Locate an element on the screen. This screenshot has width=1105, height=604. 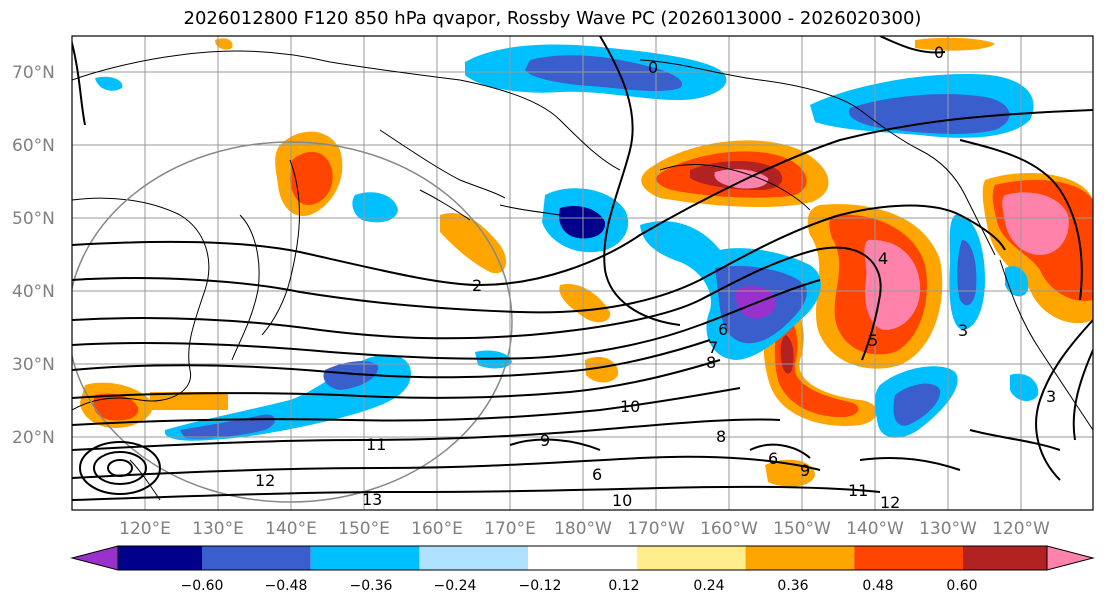
lon-label: 140°E is located at coordinates (291, 529).